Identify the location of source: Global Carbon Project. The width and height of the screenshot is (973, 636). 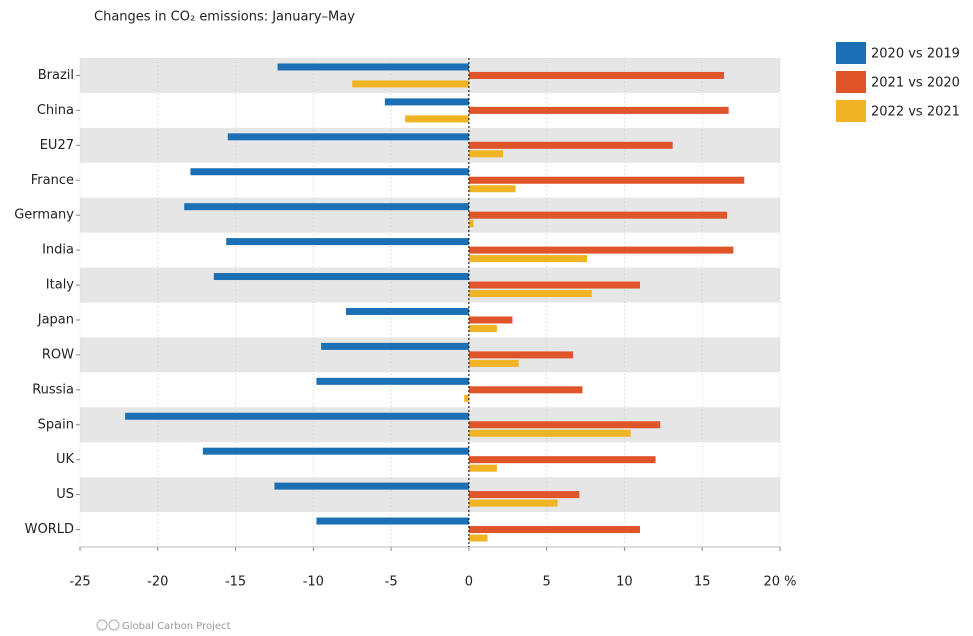
(176, 626).